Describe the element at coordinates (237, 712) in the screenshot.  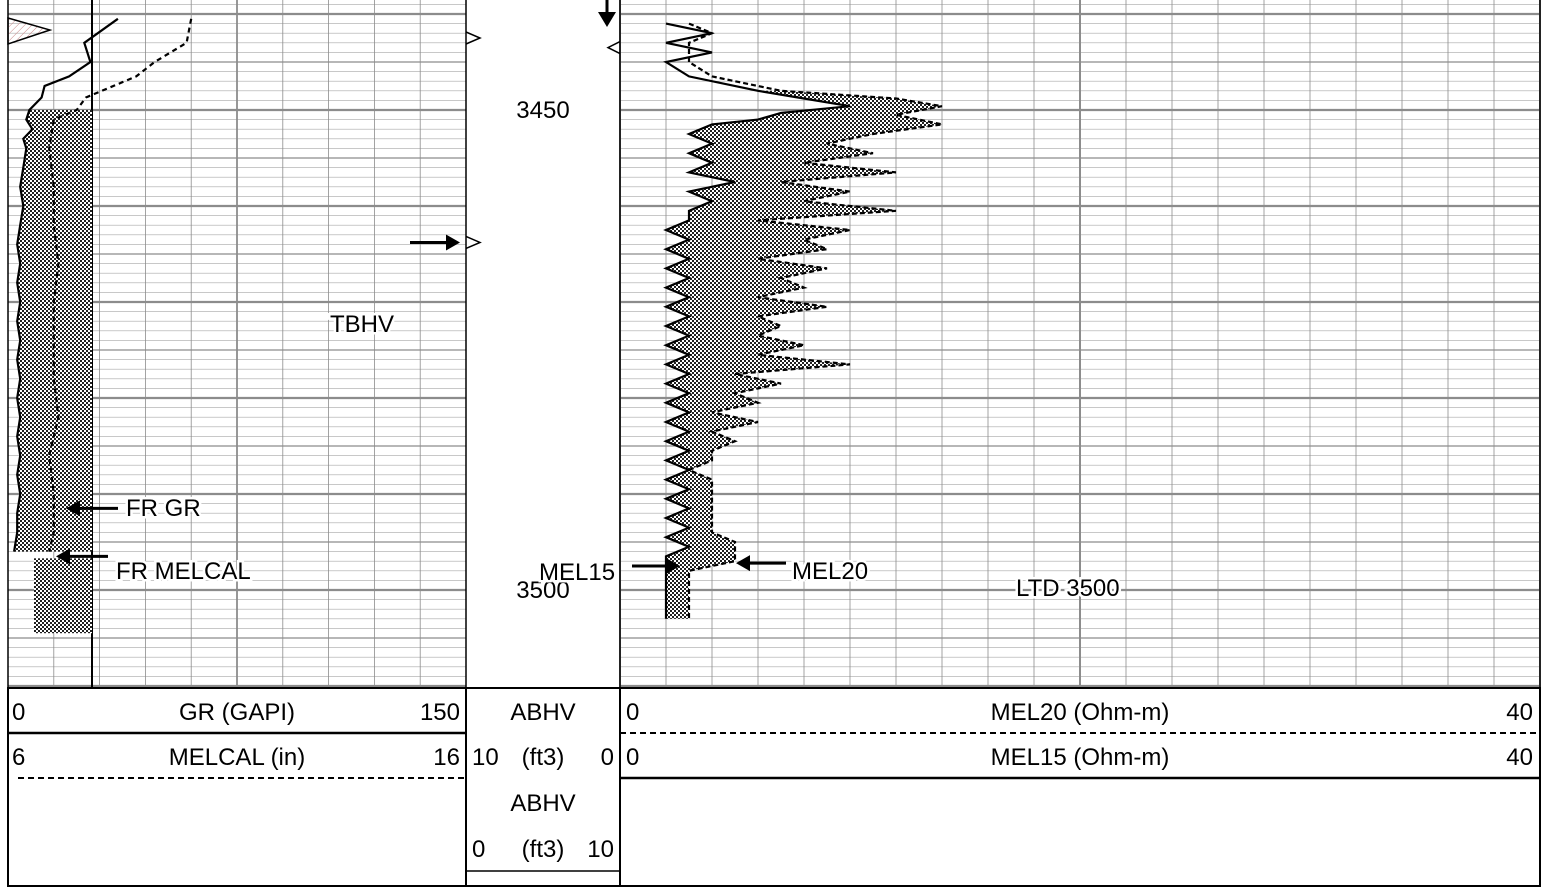
I see `gr-scale-label: GR (GAPI)` at that location.